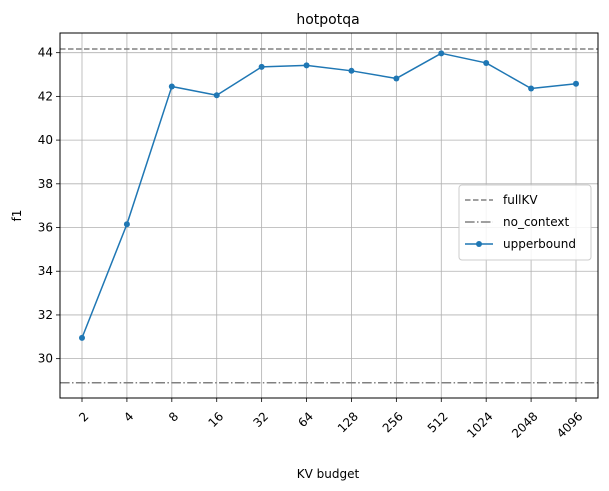 The height and width of the screenshot is (491, 609). Describe the element at coordinates (479, 244) in the screenshot. I see `legend-marker-upperbound` at that location.